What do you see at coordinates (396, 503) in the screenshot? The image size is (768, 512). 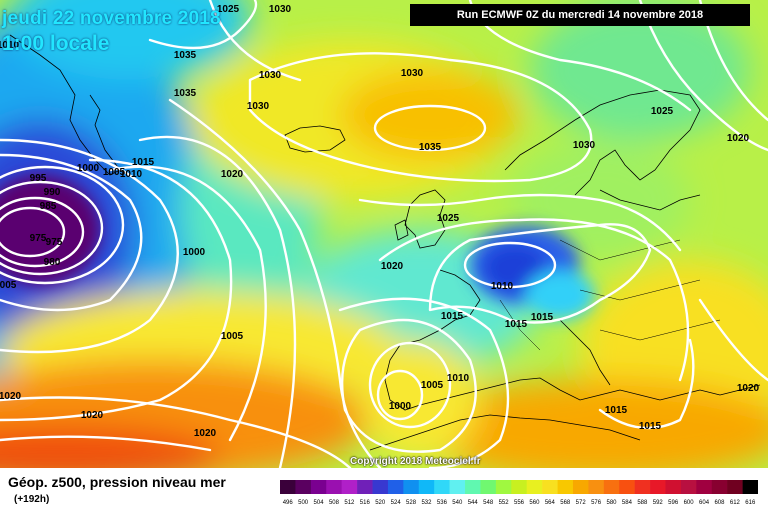 I see `legend-value: 524` at bounding box center [396, 503].